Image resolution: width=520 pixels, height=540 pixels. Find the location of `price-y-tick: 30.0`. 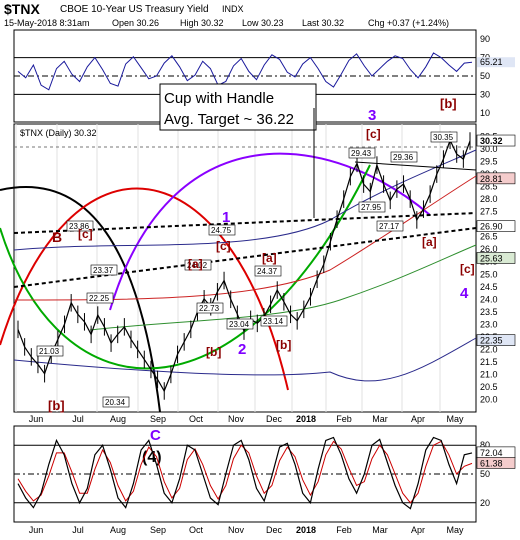

price-y-tick: 30.0 is located at coordinates (489, 149).